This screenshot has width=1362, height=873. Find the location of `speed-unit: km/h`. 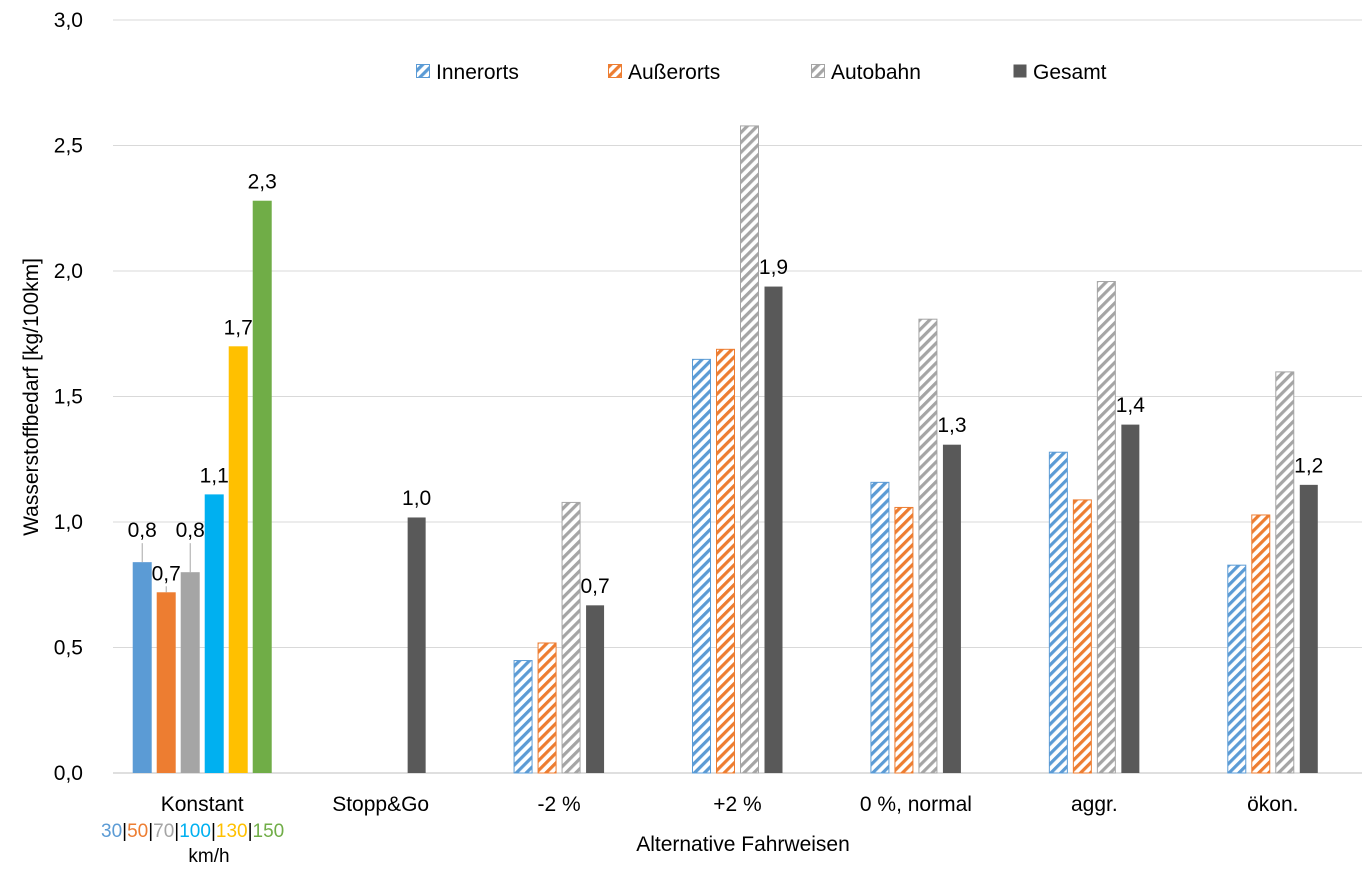

speed-unit: km/h is located at coordinates (208, 856).